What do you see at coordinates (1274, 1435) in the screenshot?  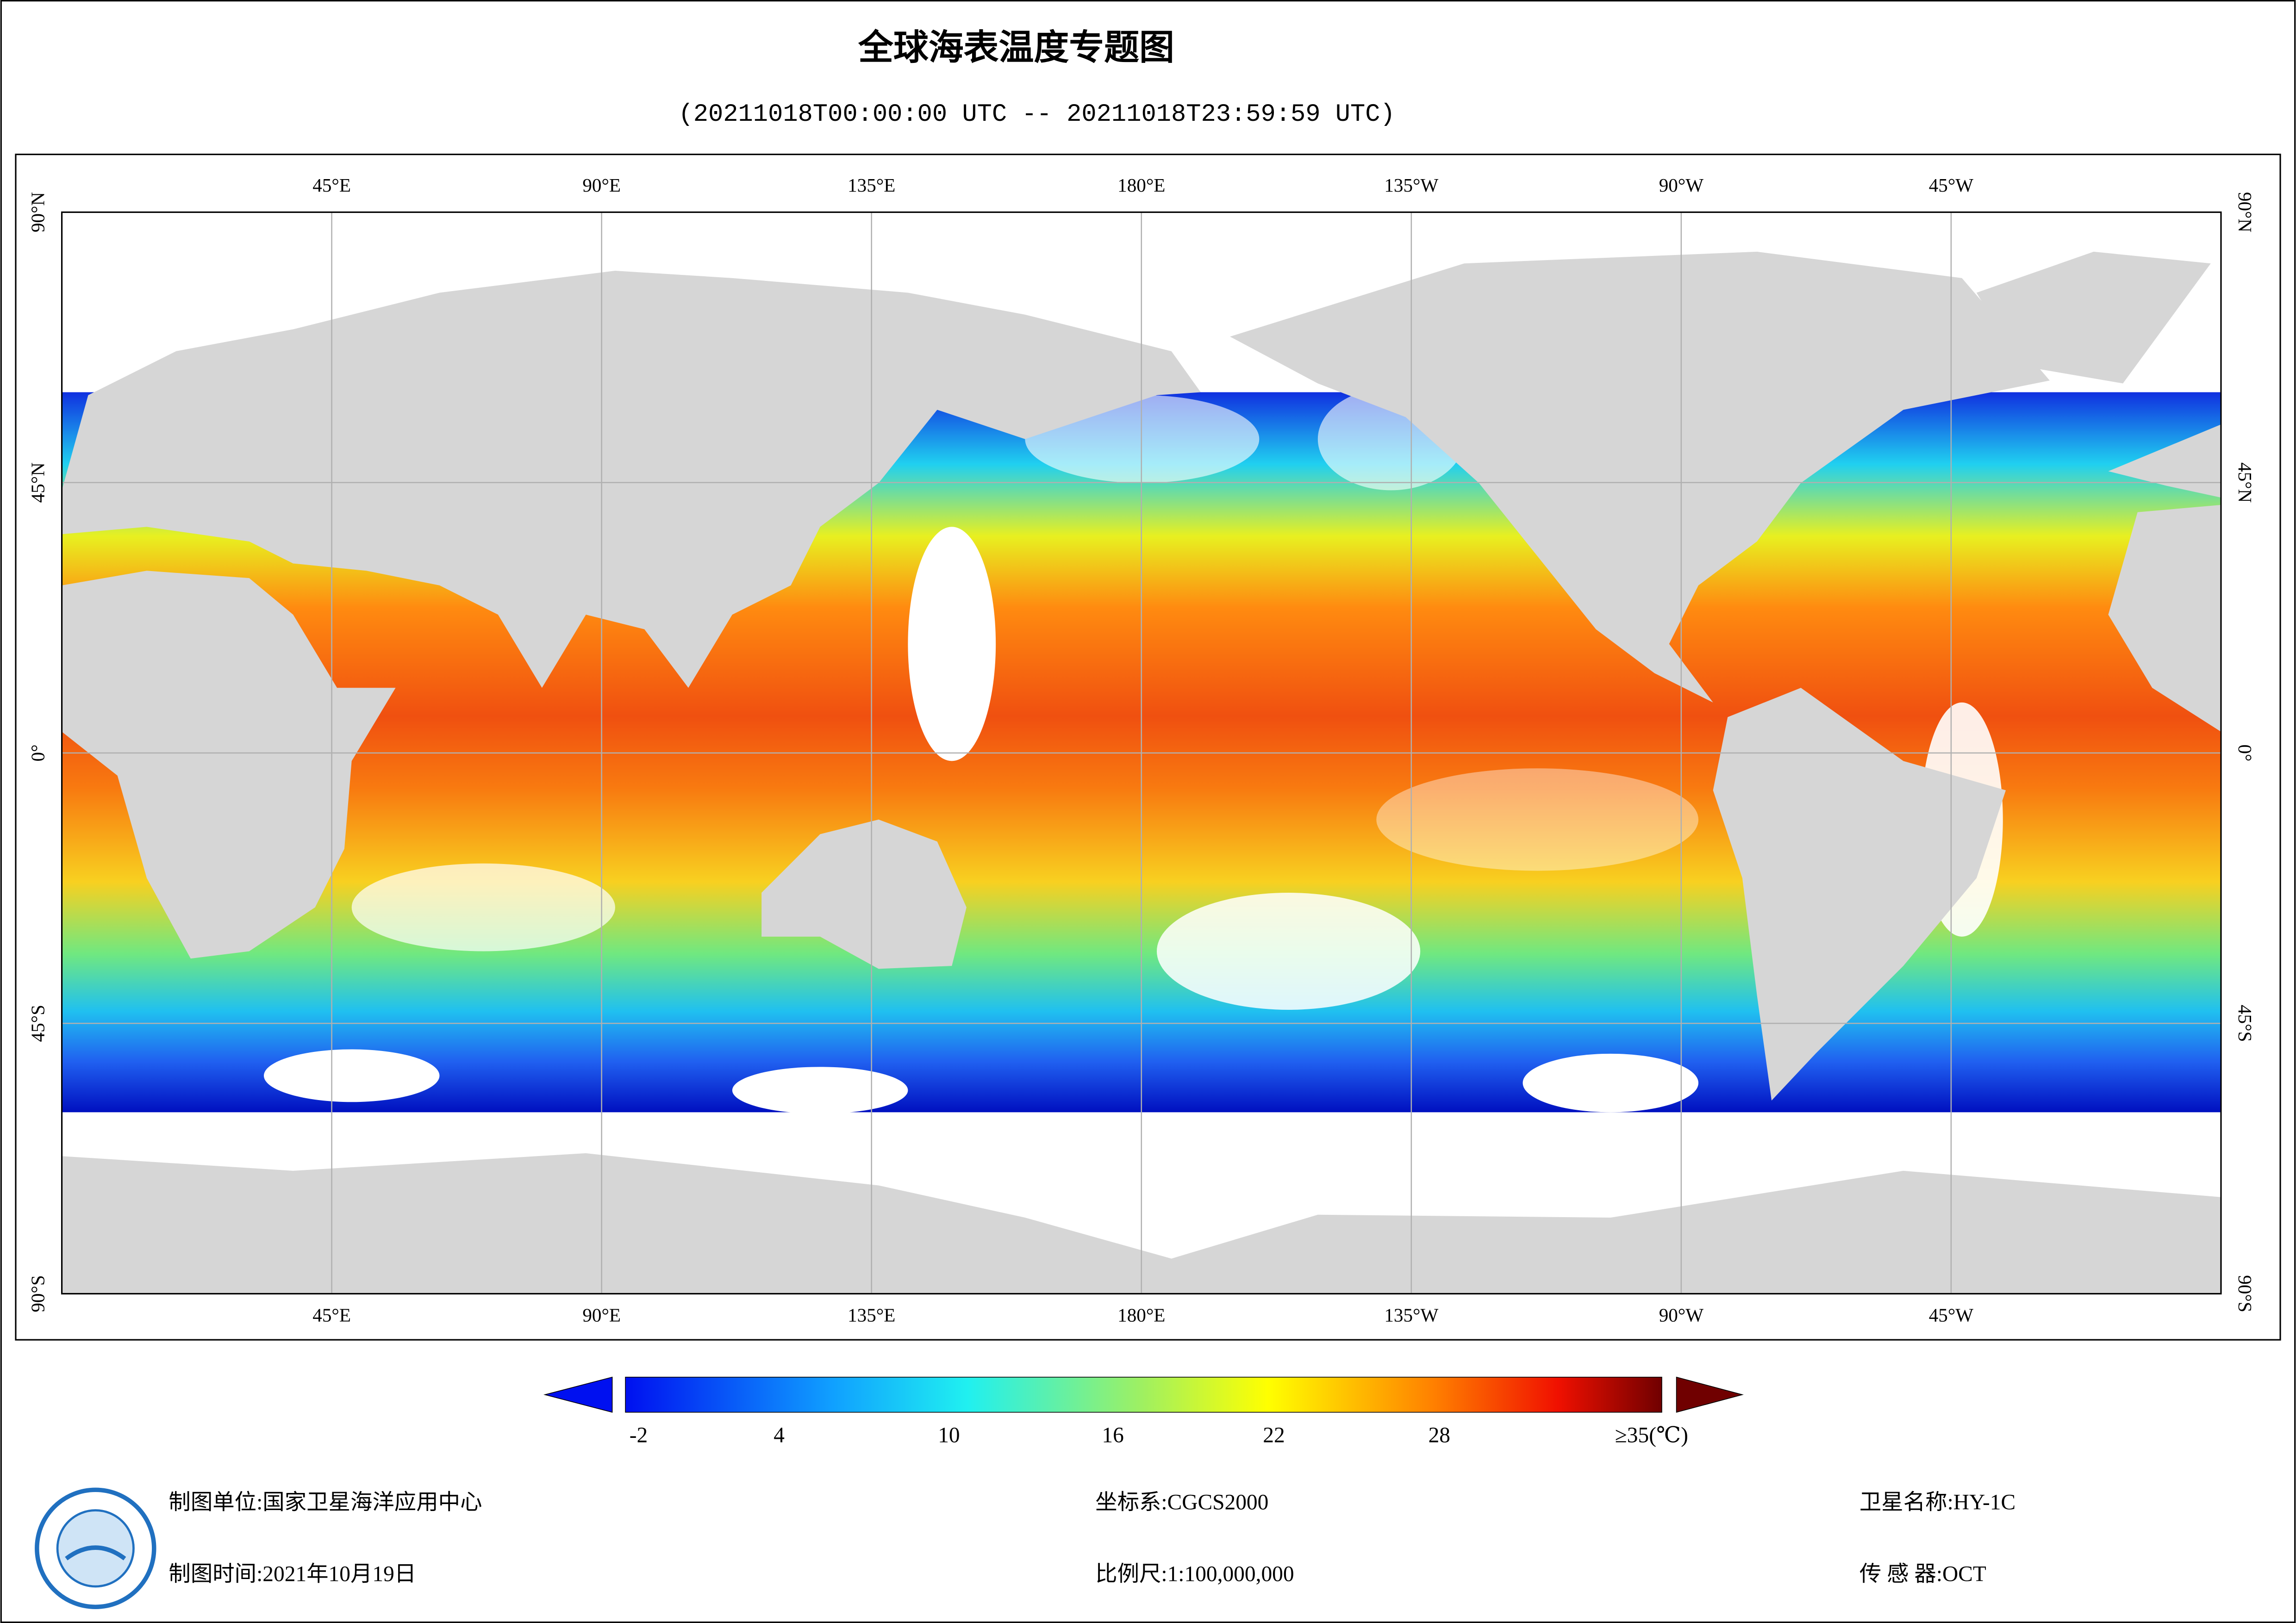 I see `colorbar-label: 22` at bounding box center [1274, 1435].